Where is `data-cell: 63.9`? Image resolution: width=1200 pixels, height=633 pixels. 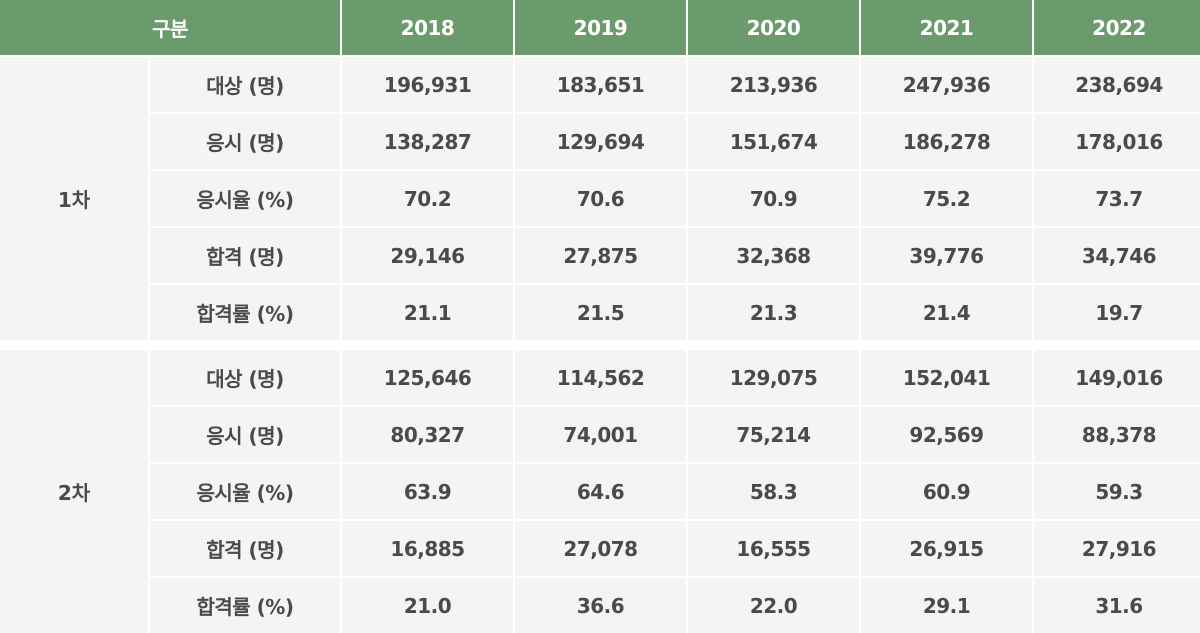
data-cell: 63.9 is located at coordinates (427, 491).